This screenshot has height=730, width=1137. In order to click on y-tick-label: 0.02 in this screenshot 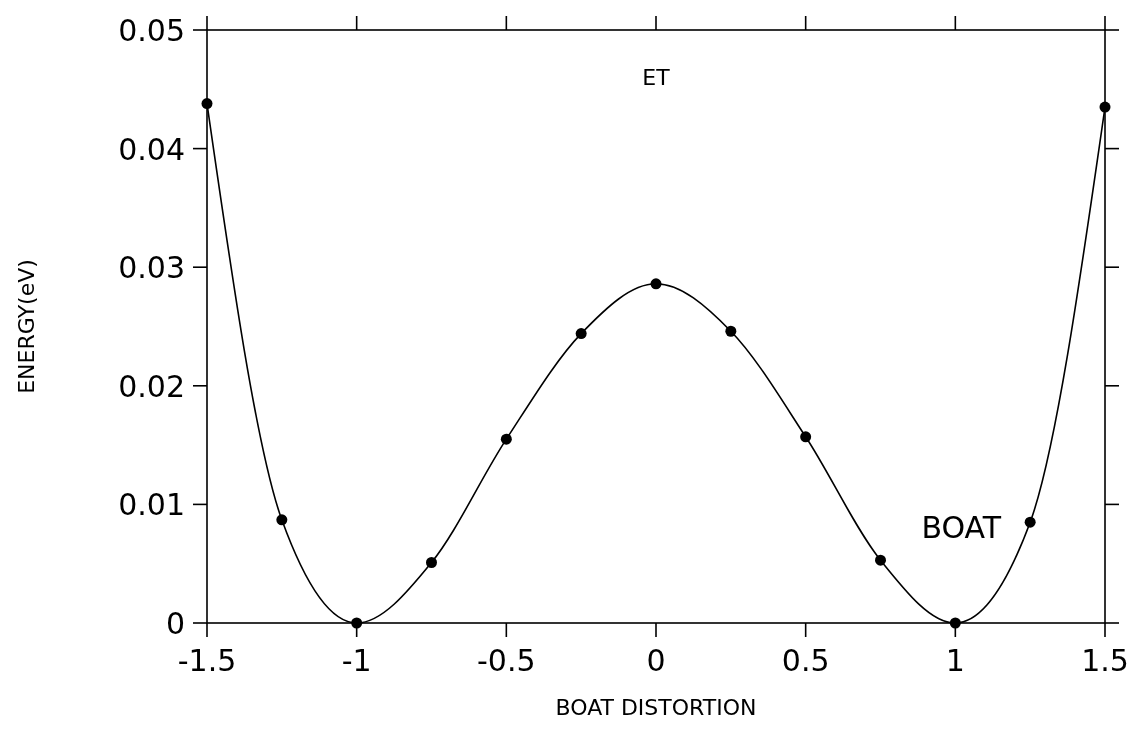, I will do `click(151, 386)`.